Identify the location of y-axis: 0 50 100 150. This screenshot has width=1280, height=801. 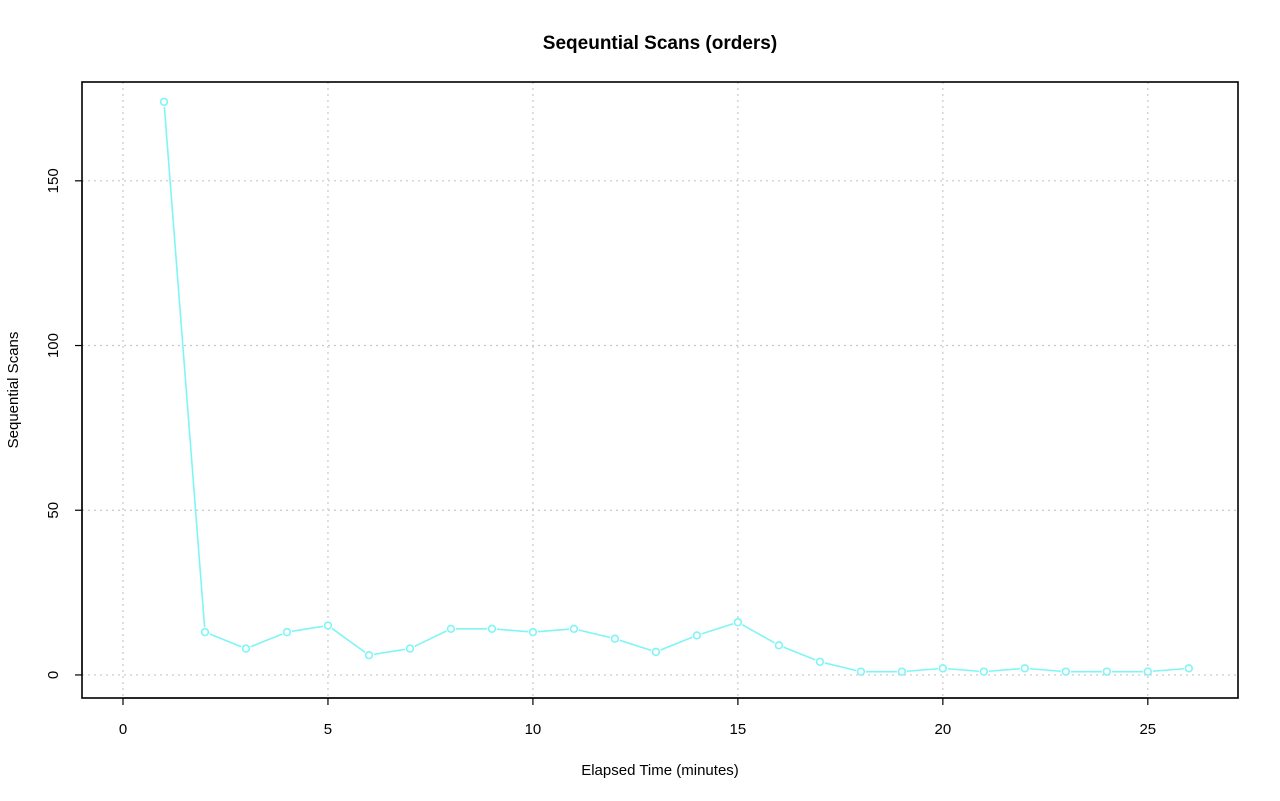
(64, 423).